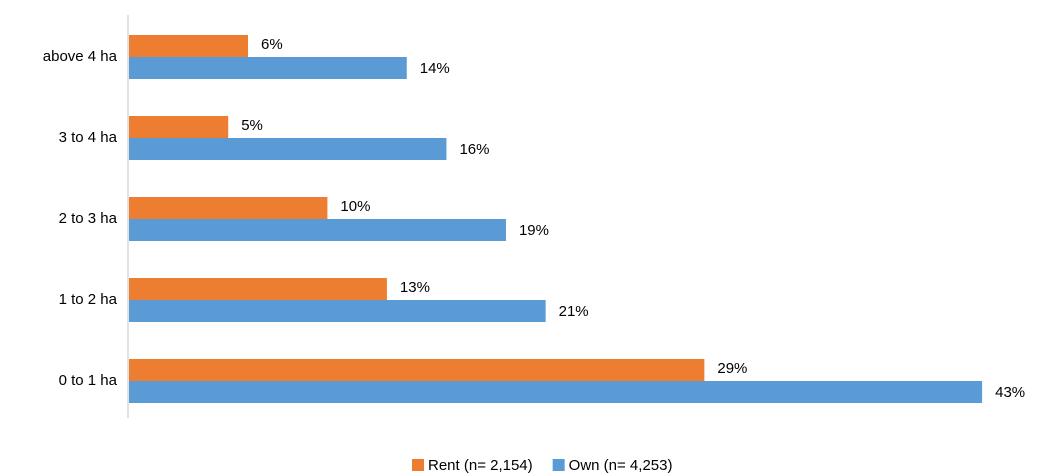  Describe the element at coordinates (272, 44) in the screenshot. I see `value-label: 6%` at that location.